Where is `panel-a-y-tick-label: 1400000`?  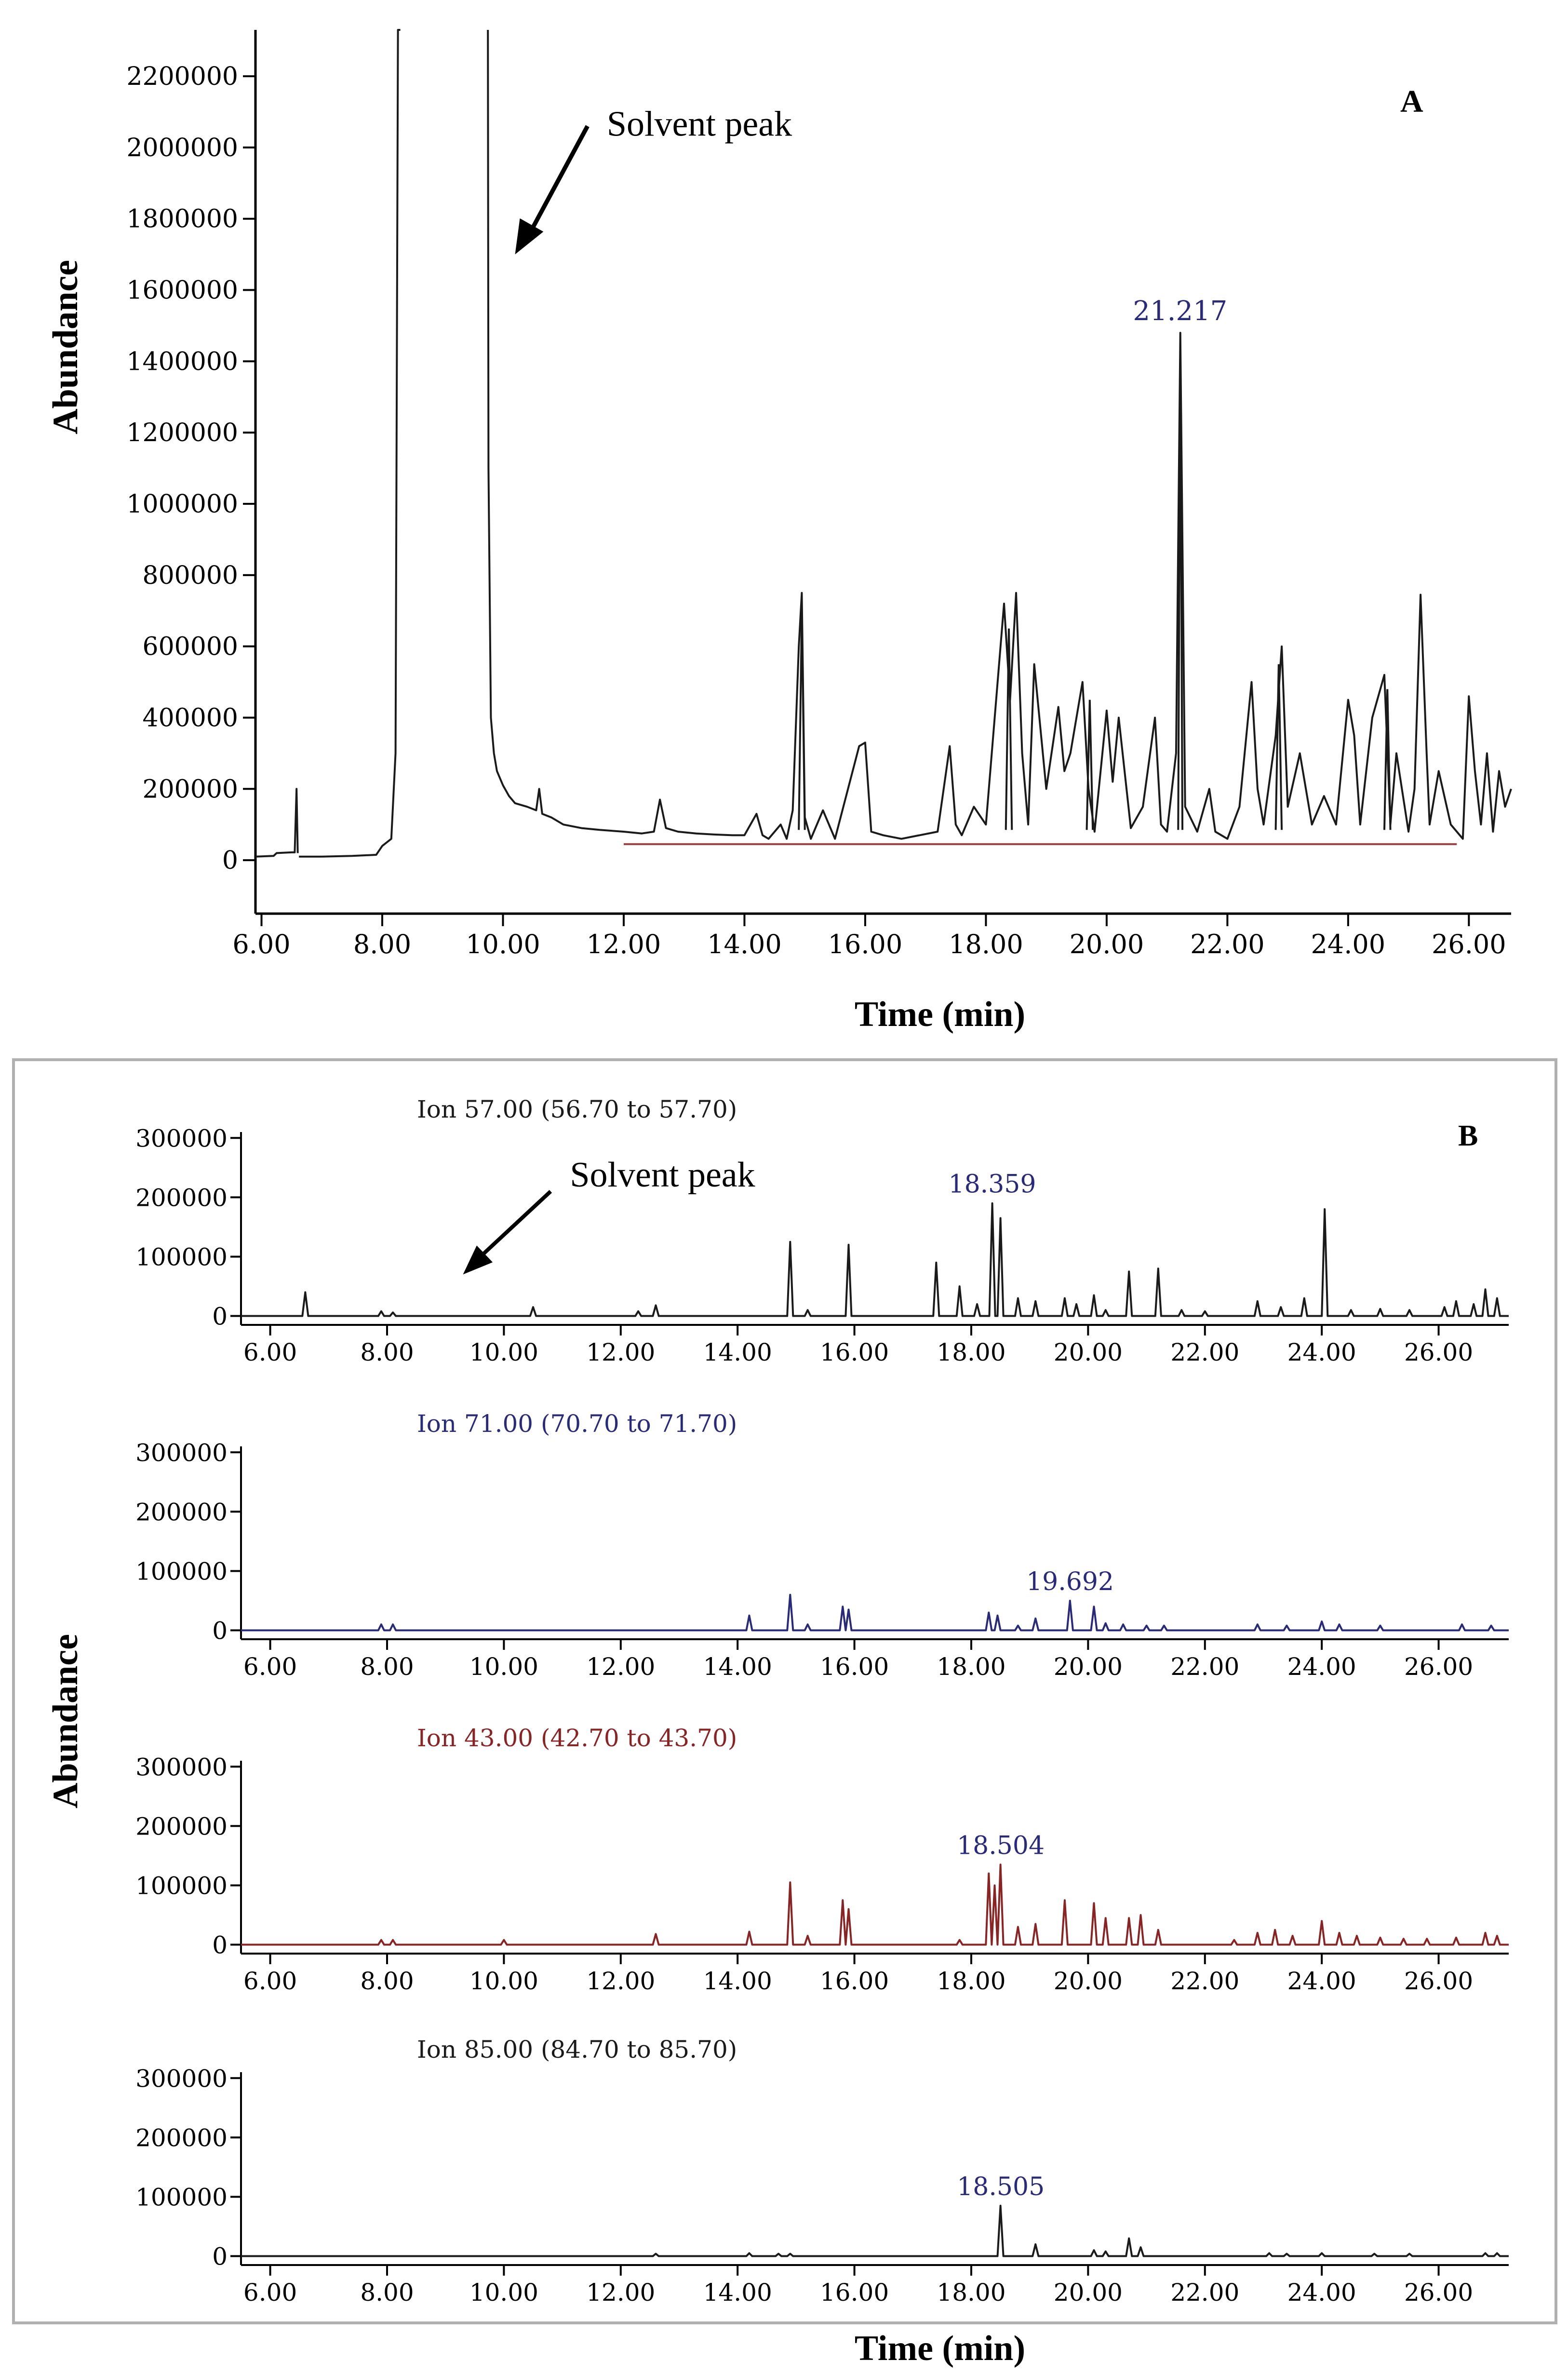 panel-a-y-tick-label: 1400000 is located at coordinates (182, 361).